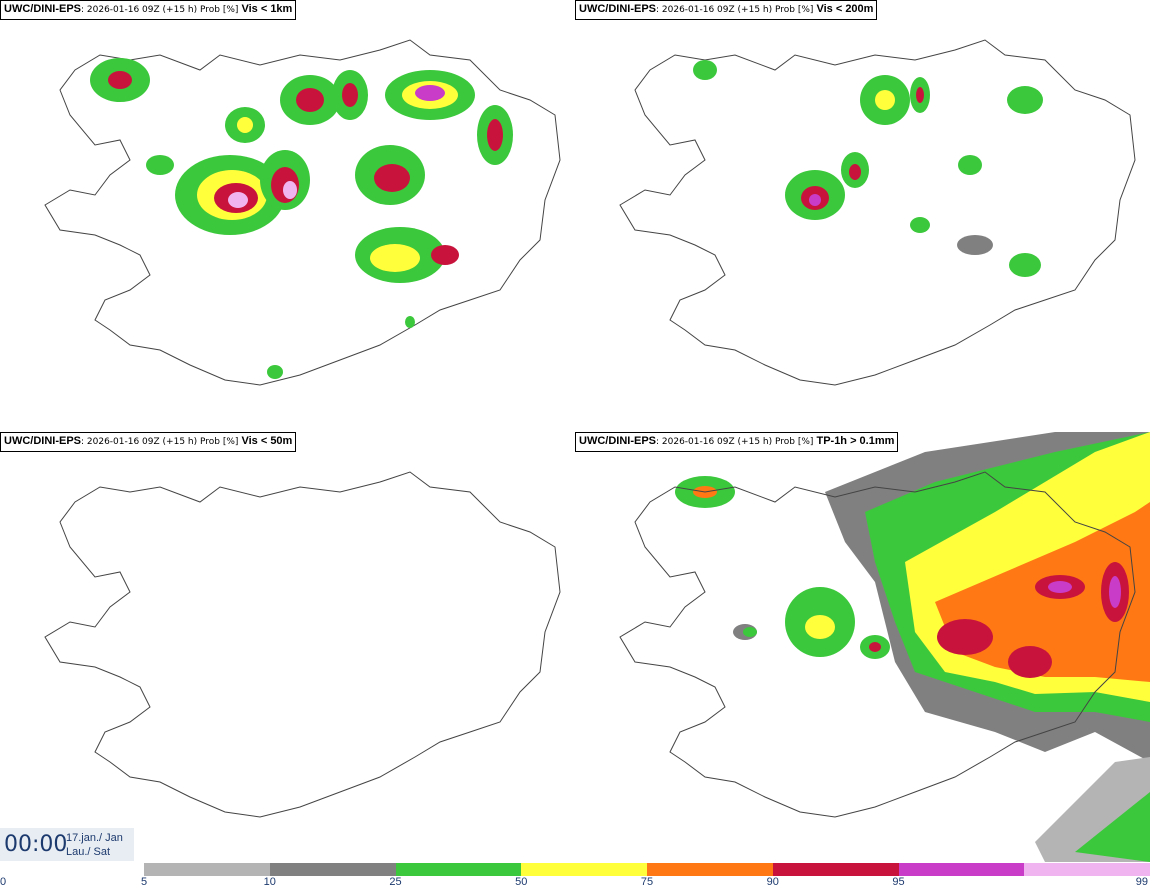 The height and width of the screenshot is (891, 1150). I want to click on legend-tick-label: 25, so click(395, 882).